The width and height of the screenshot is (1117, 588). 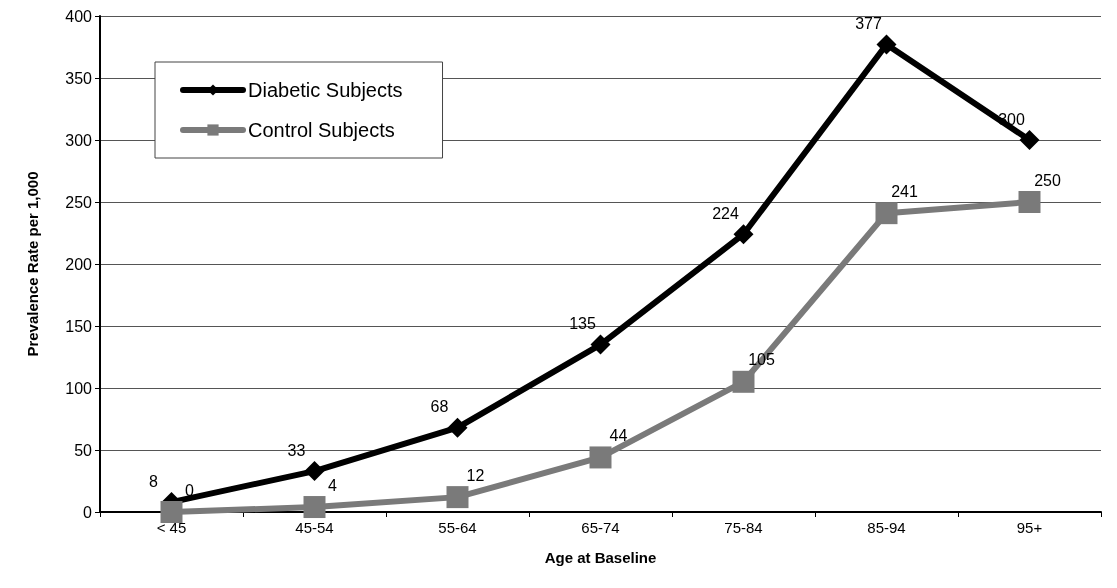 What do you see at coordinates (333, 485) in the screenshot?
I see `data-label: 4` at bounding box center [333, 485].